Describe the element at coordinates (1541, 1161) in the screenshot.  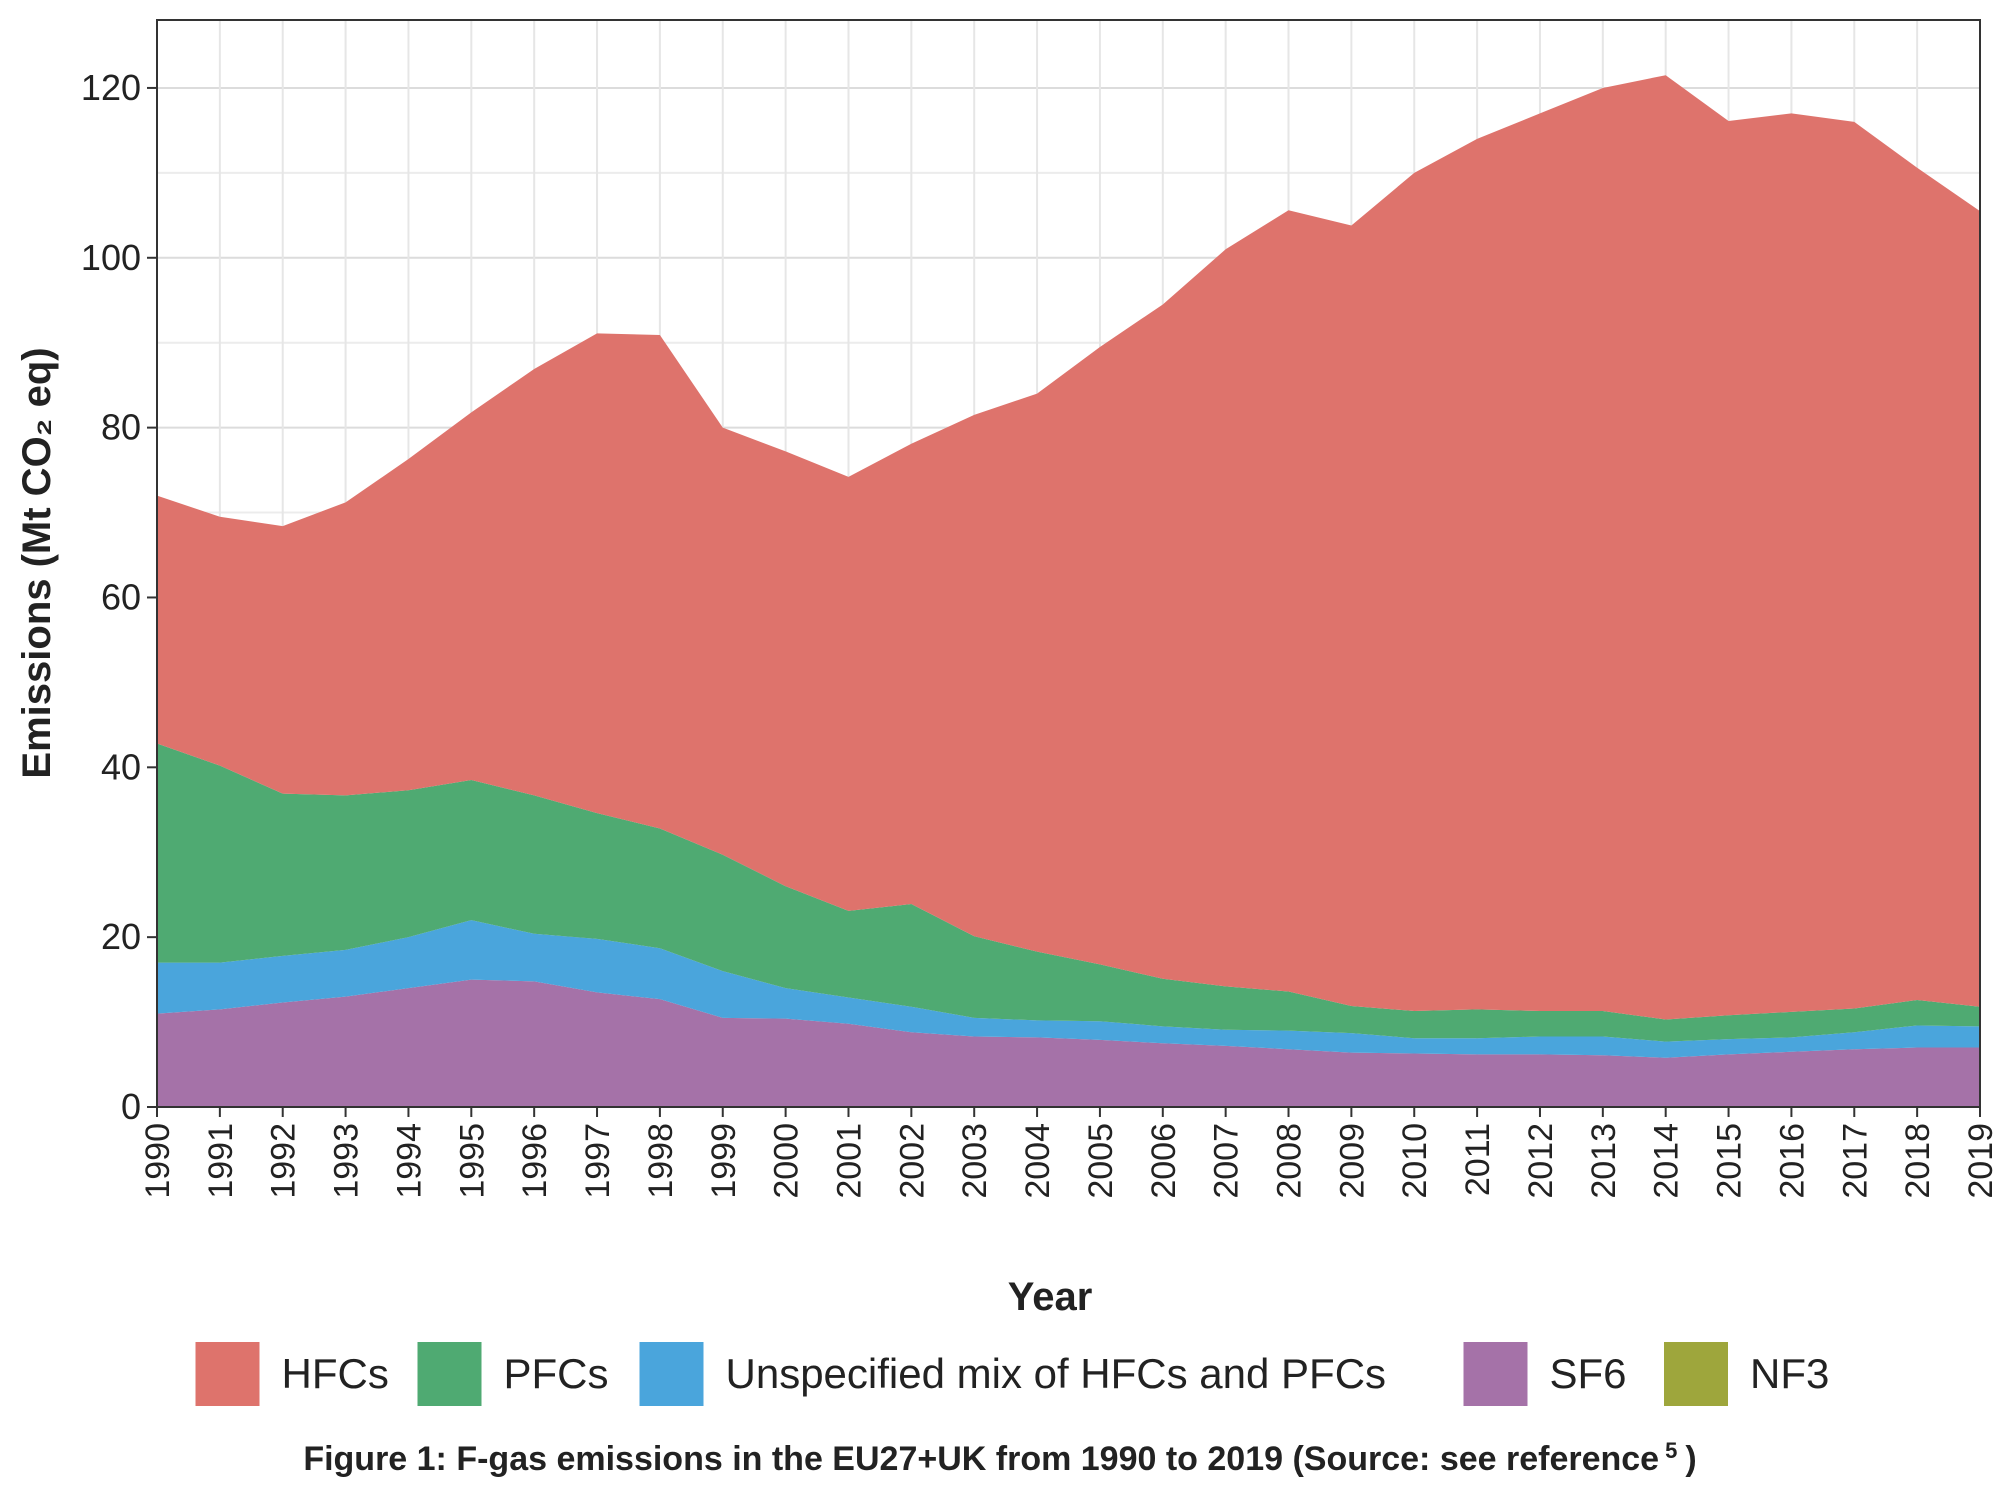
I see `x-tick-label: 2012` at that location.